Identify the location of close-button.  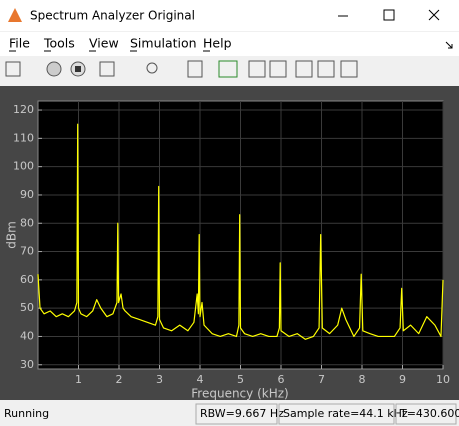
(434, 15).